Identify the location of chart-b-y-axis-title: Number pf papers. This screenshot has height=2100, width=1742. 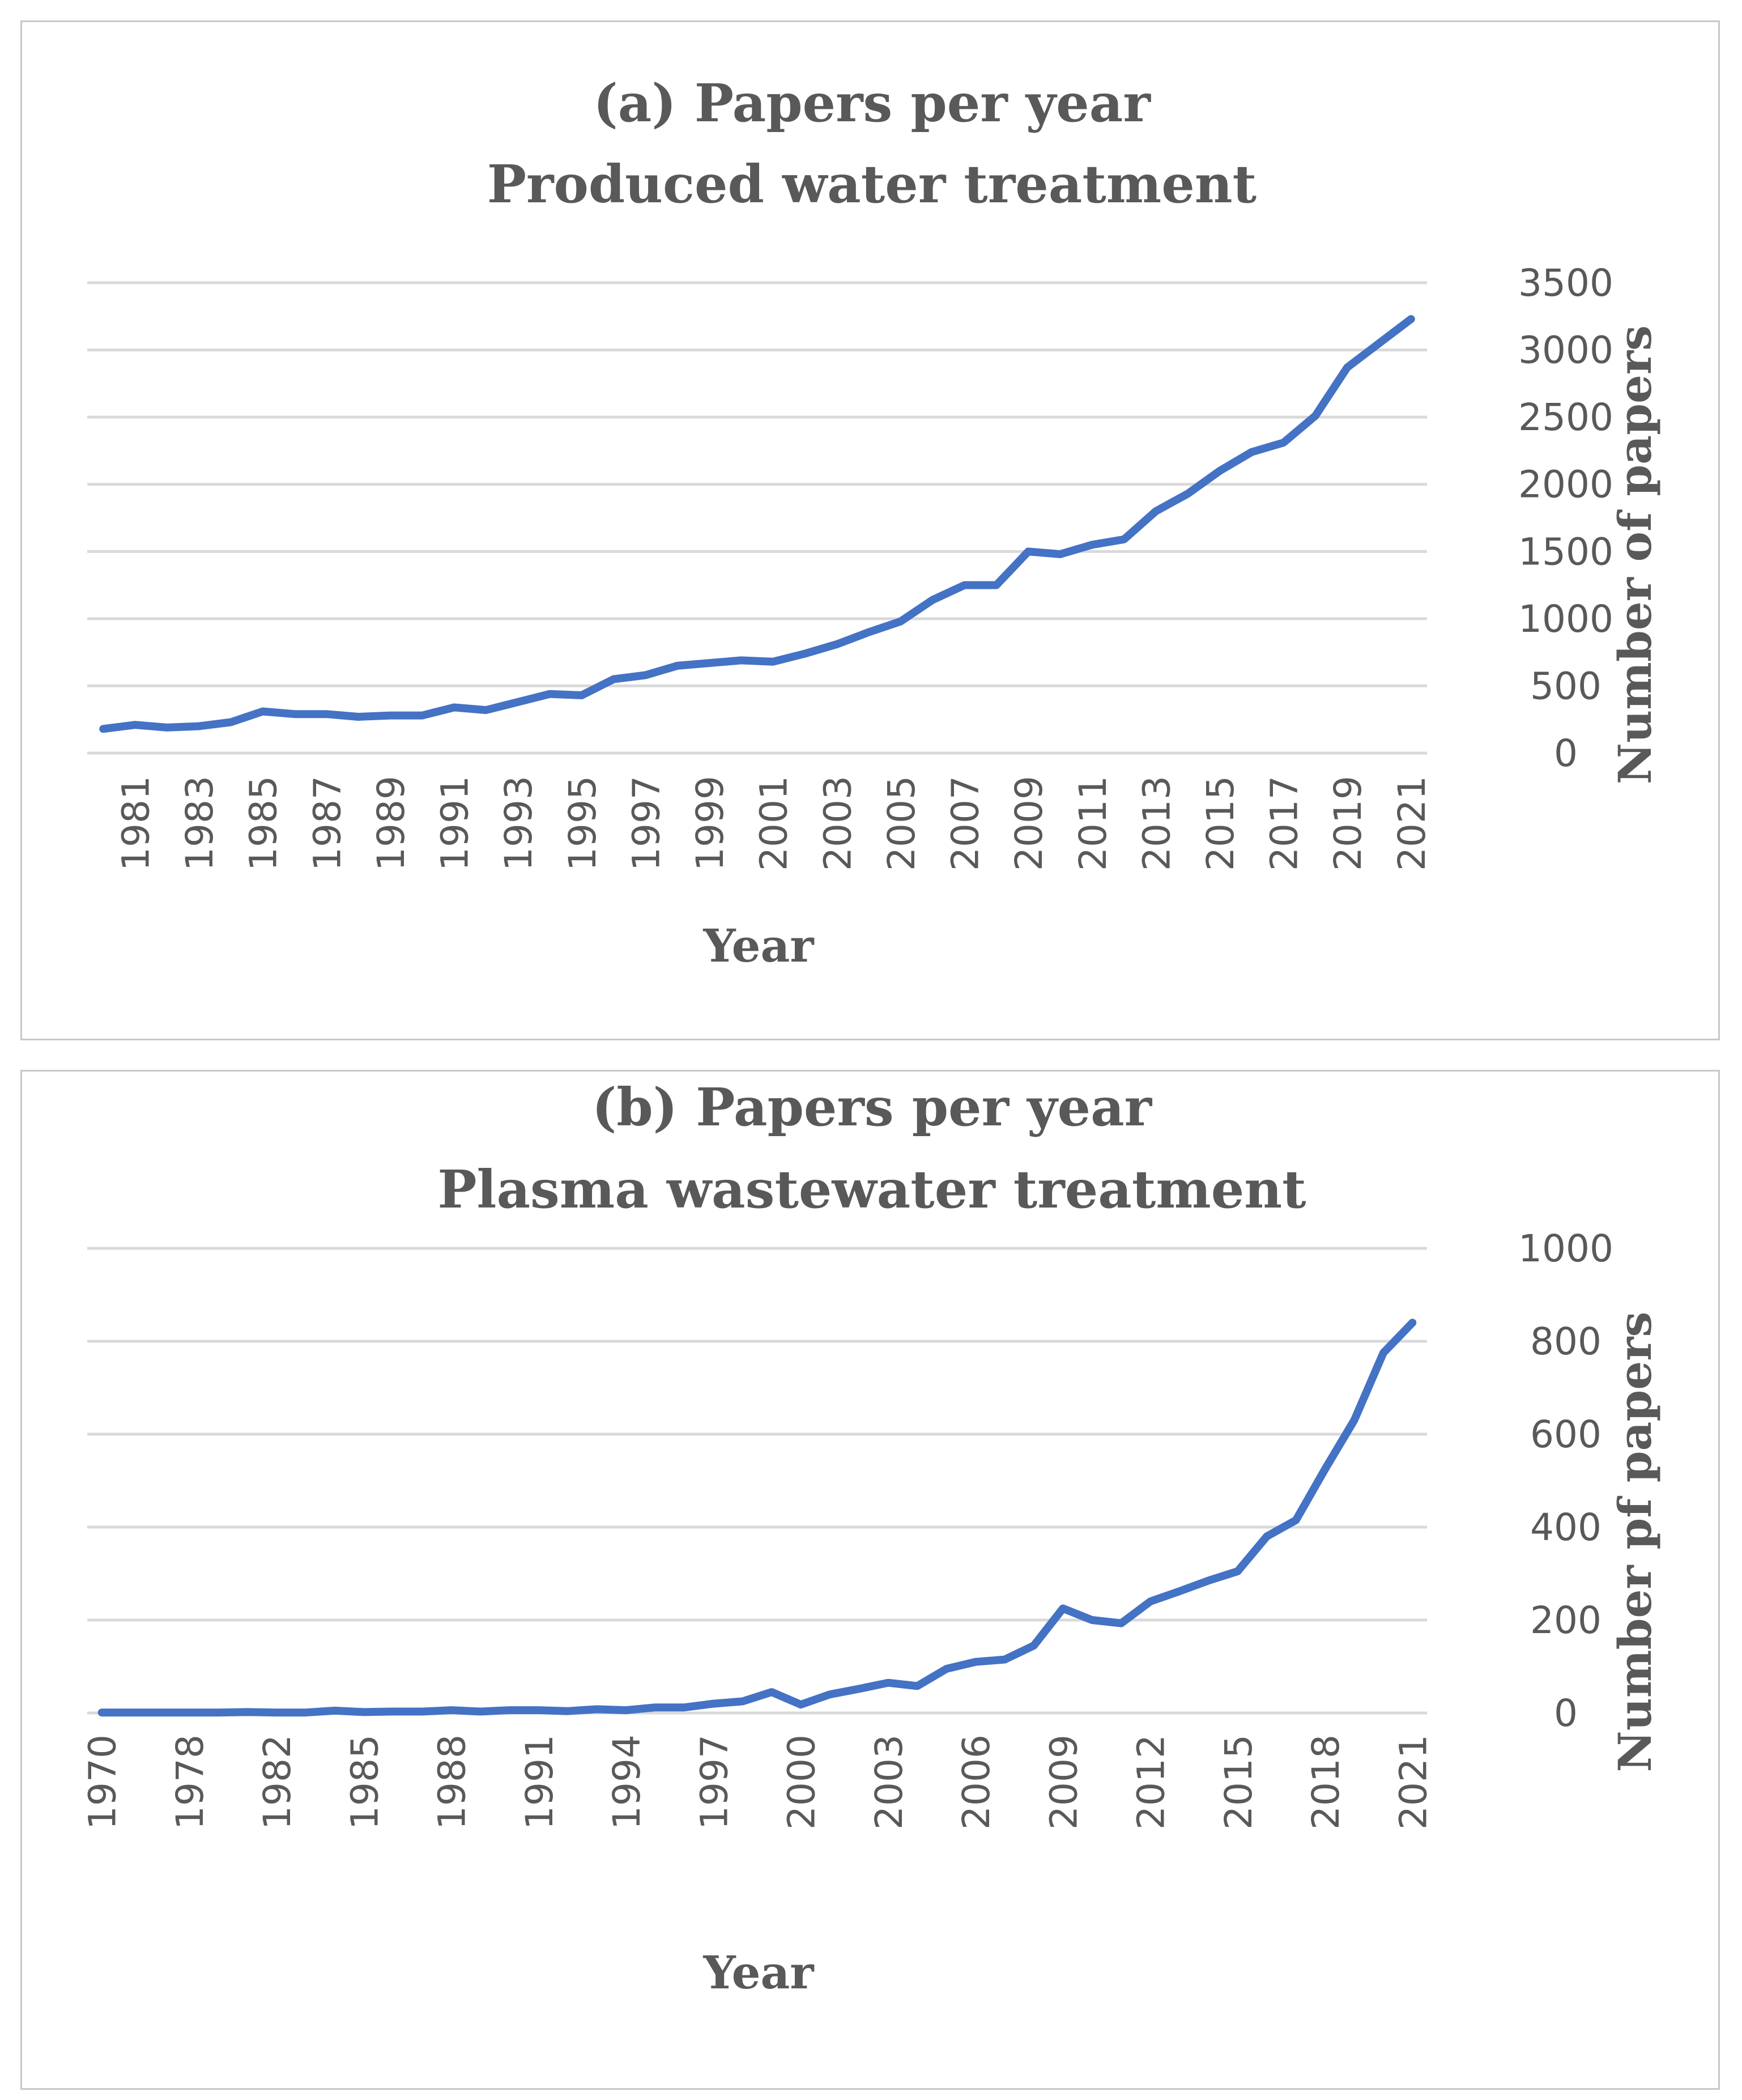
(1635, 1542).